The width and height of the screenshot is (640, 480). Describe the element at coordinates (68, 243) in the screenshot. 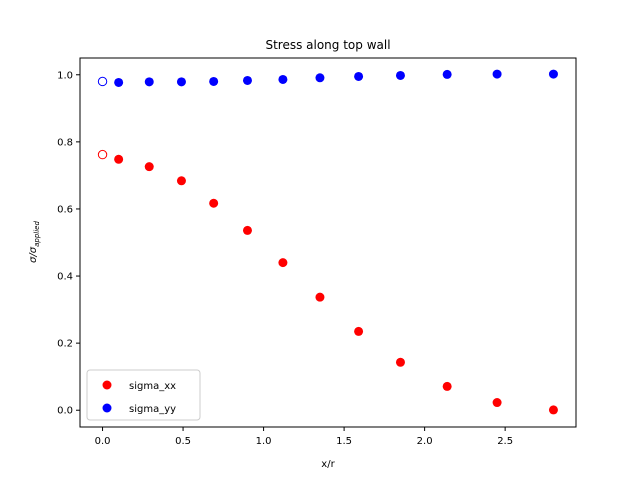

I see `y-axis-ticks: 0.0 0.2 0.4 0.6 0.8 1.0` at that location.